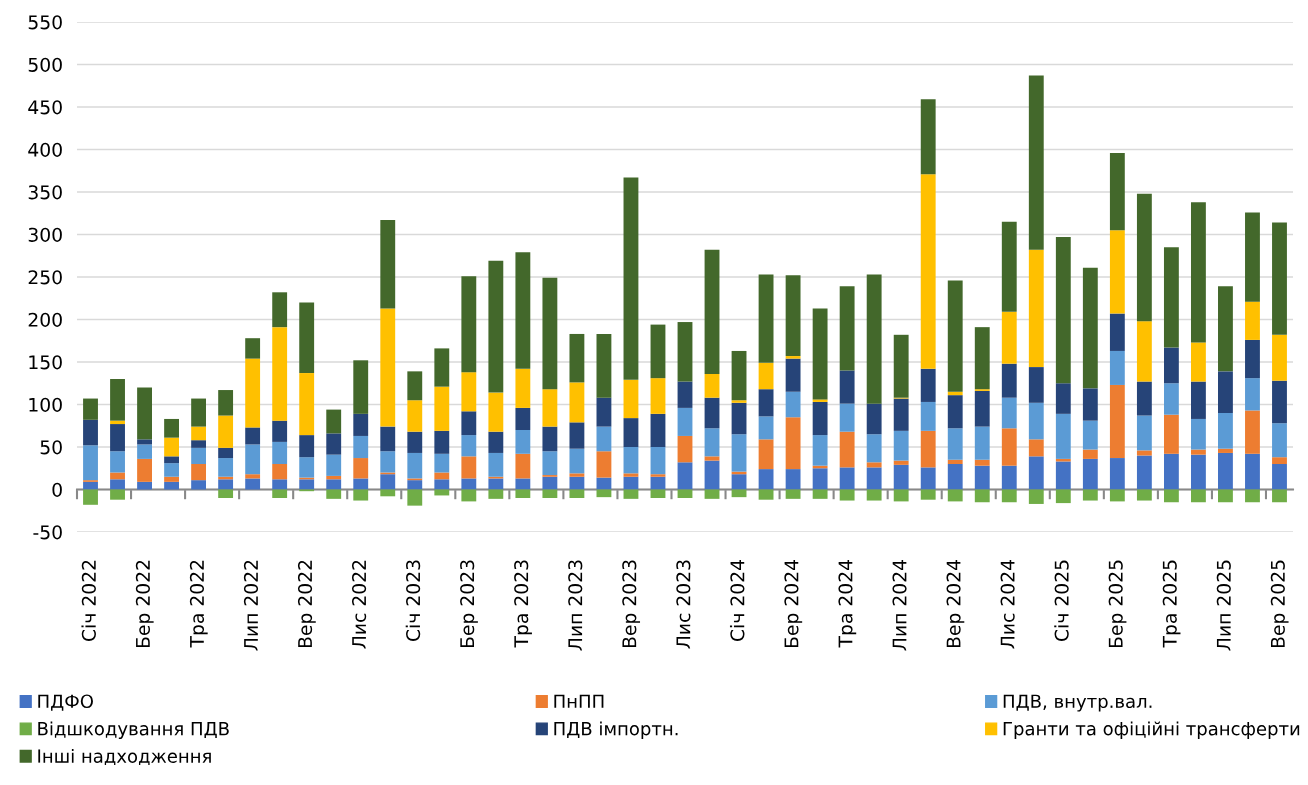 The width and height of the screenshot is (1308, 785). I want to click on y-tick-label: 350, so click(45, 192).